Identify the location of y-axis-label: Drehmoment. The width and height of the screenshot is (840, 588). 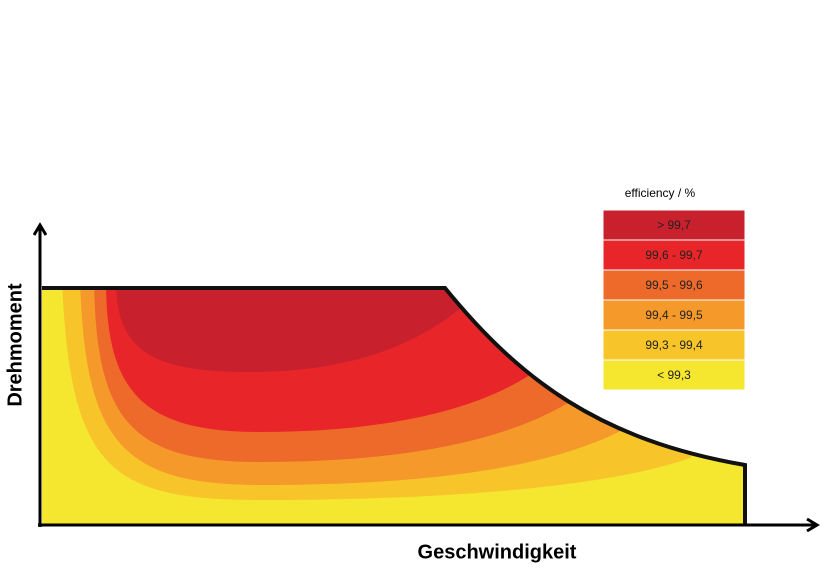
(15, 345).